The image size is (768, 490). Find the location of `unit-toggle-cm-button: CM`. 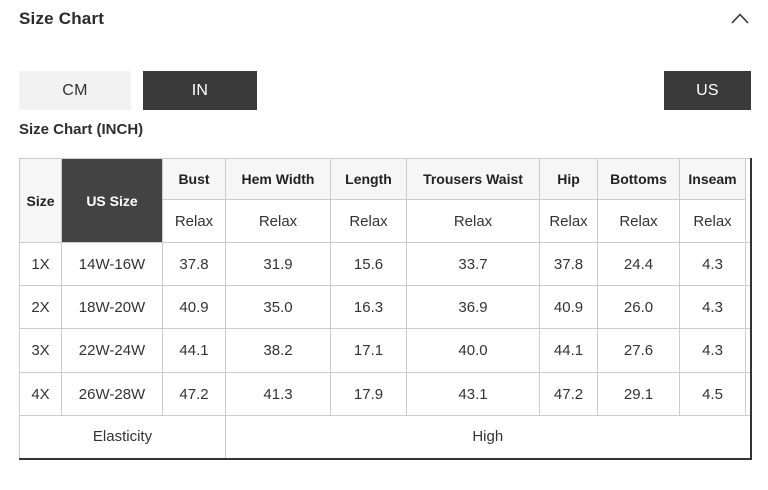

unit-toggle-cm-button: CM is located at coordinates (75, 90).